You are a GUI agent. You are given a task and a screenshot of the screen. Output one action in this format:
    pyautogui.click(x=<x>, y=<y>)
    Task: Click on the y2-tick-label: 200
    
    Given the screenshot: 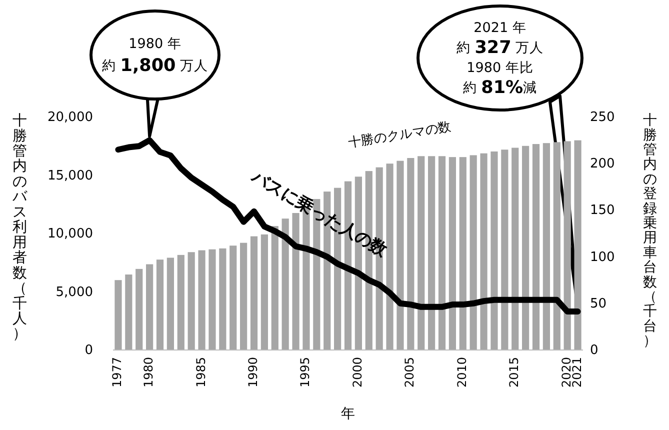 What is the action you would take?
    pyautogui.click(x=602, y=164)
    